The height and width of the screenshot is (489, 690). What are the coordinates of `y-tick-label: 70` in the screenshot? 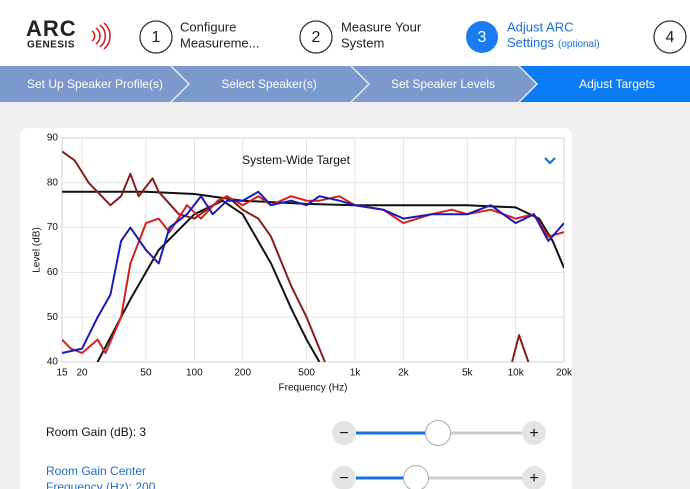 It's located at (53, 227).